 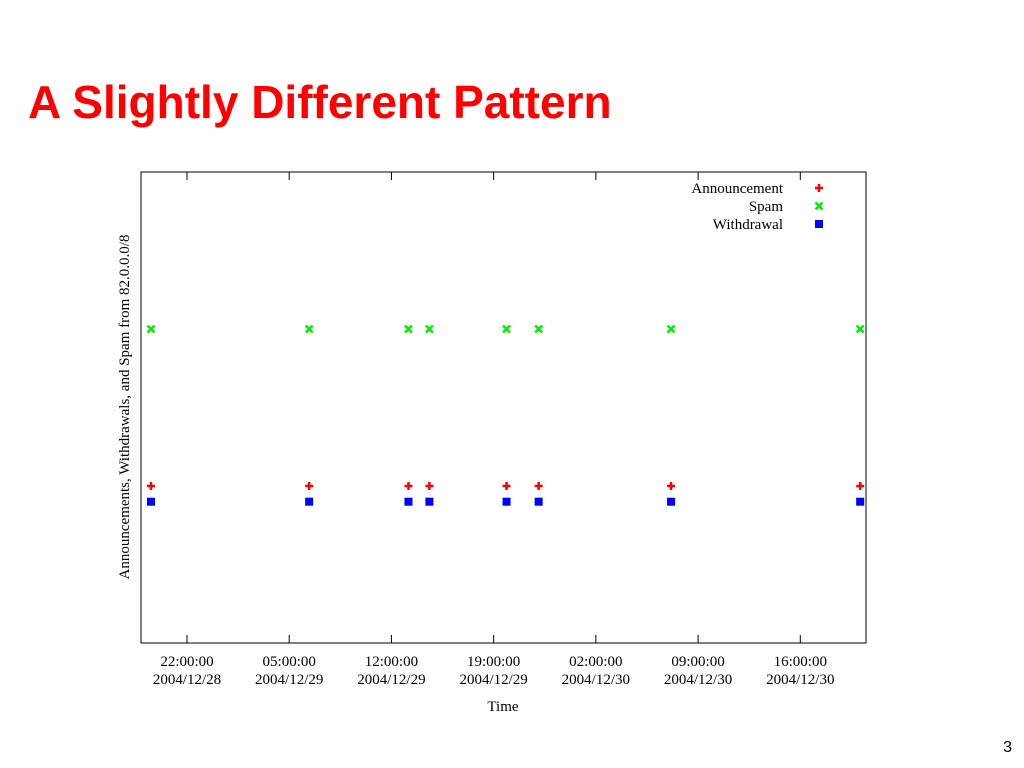 What do you see at coordinates (391, 662) in the screenshot?
I see `x-tick-label: 12:00:00` at bounding box center [391, 662].